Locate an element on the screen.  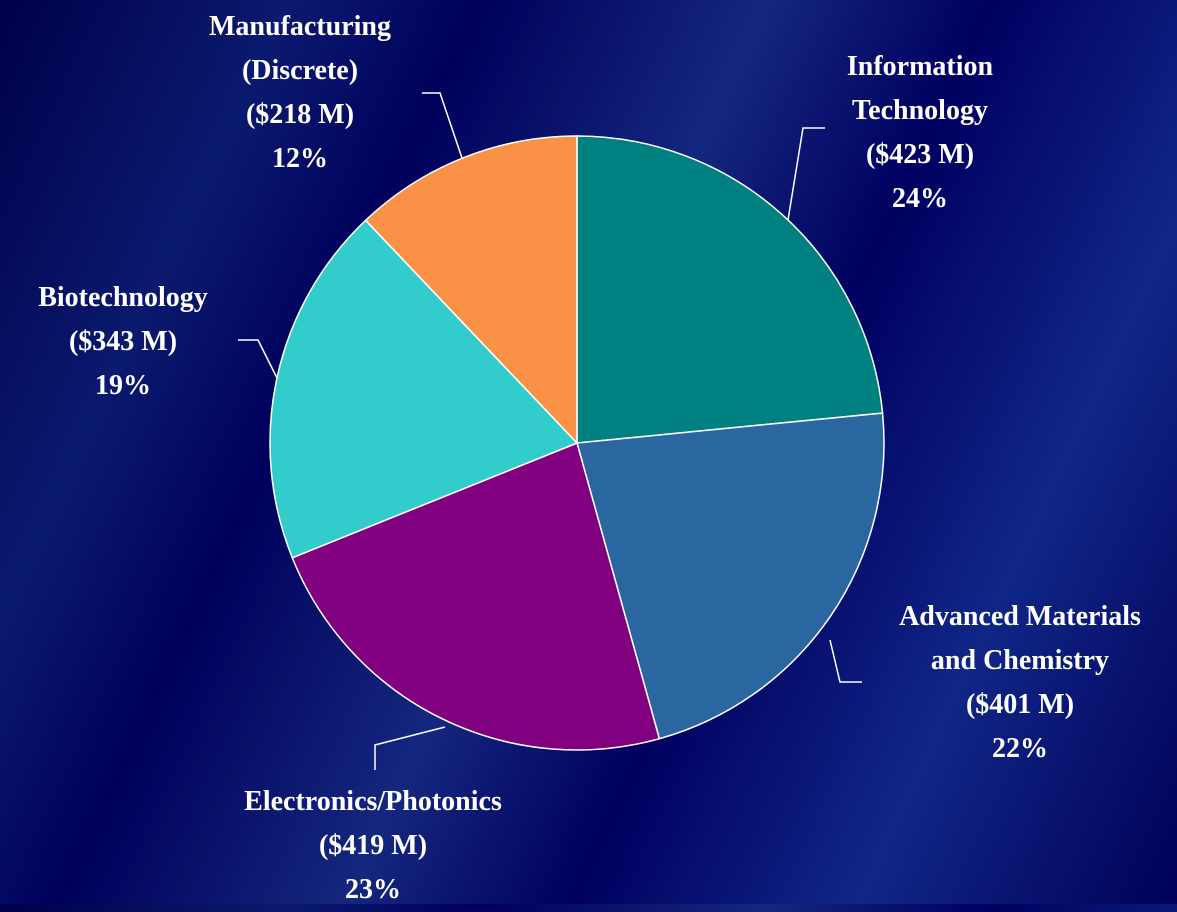
slice-label: Biotechnology ($343 M) 19% is located at coordinates (123, 342).